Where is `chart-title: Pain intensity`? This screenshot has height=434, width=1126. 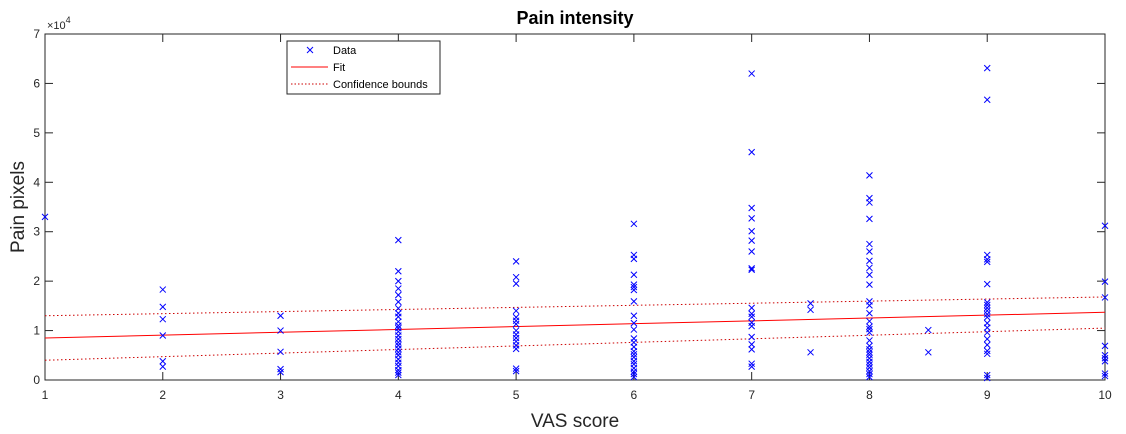 chart-title: Pain intensity is located at coordinates (574, 18).